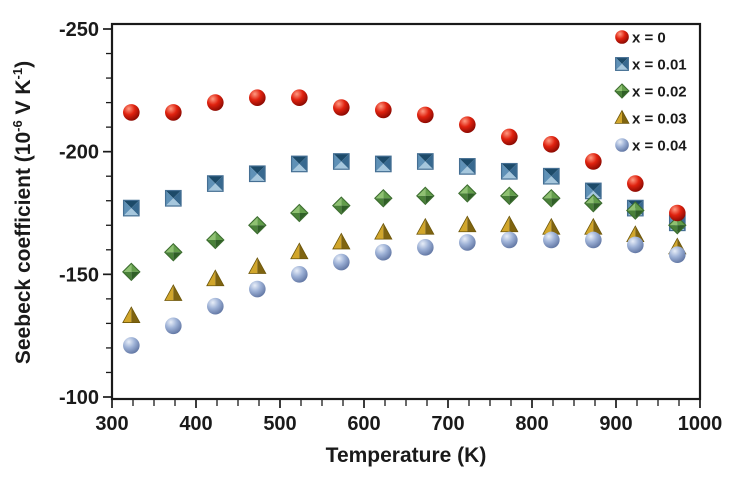 The width and height of the screenshot is (735, 487). I want to click on x-tick-label: 600, so click(363, 424).